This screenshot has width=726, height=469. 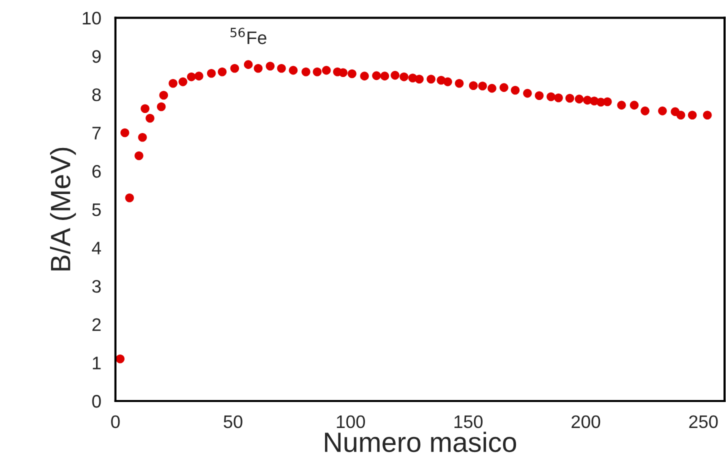 I want to click on y-tick-label: 2, so click(x=96, y=324).